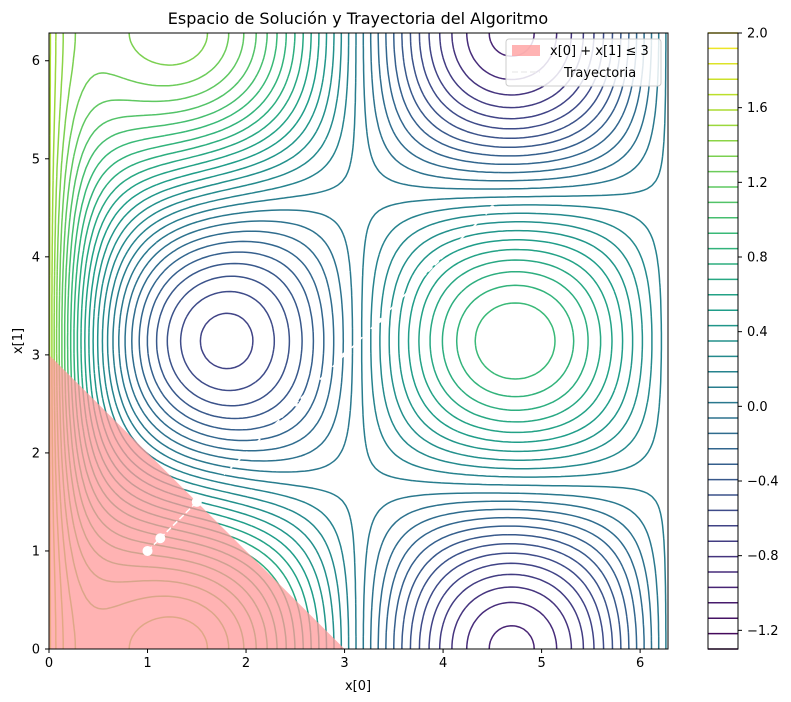  What do you see at coordinates (599, 51) in the screenshot?
I see `legend-label-region: x[0] + x[1] ≤ 3` at bounding box center [599, 51].